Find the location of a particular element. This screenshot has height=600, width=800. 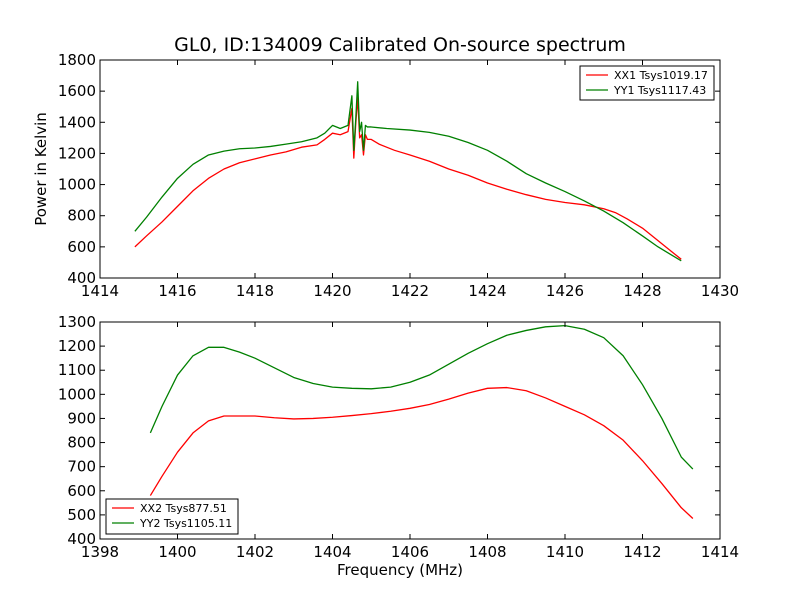

legend-1: XX1 Tsys1019.17 YY1 Tsys1117.43 is located at coordinates (647, 83).